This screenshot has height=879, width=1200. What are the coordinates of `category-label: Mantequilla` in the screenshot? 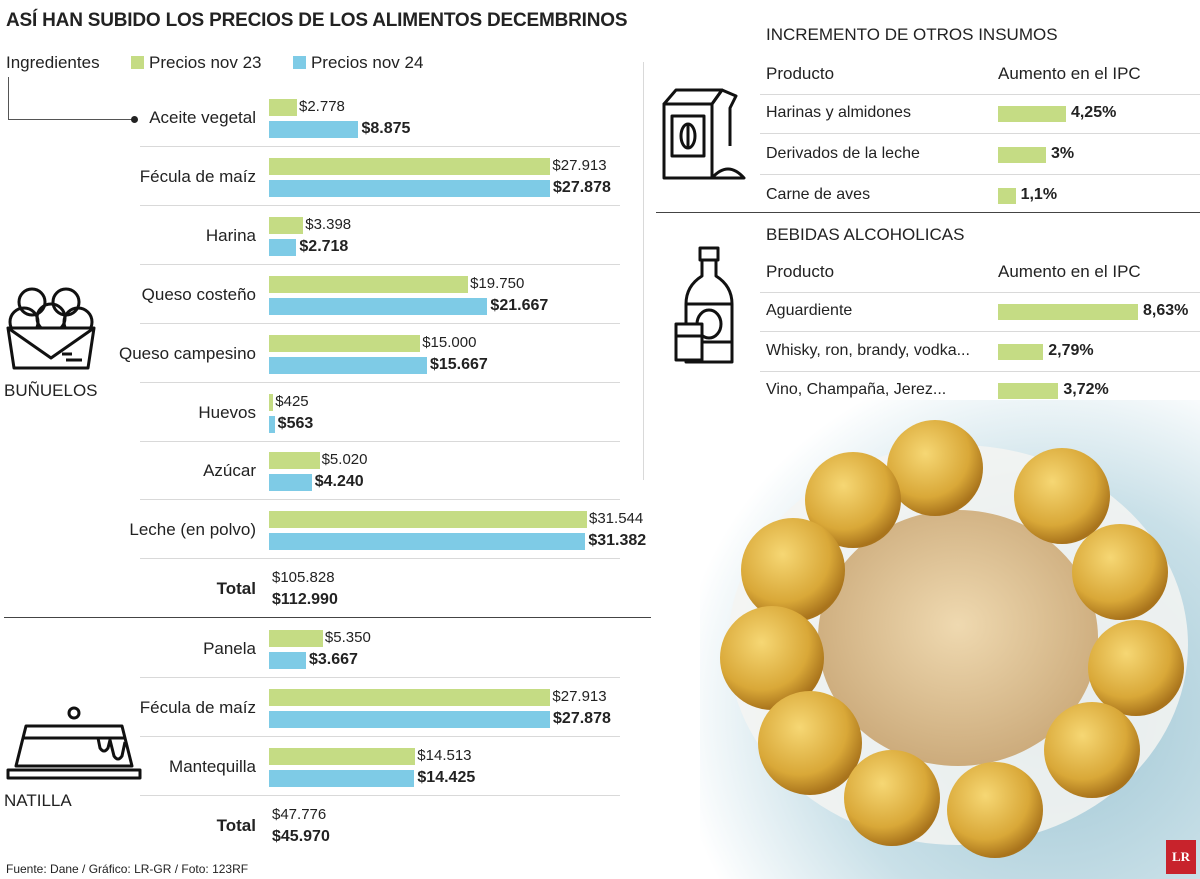 It's located at (212, 766).